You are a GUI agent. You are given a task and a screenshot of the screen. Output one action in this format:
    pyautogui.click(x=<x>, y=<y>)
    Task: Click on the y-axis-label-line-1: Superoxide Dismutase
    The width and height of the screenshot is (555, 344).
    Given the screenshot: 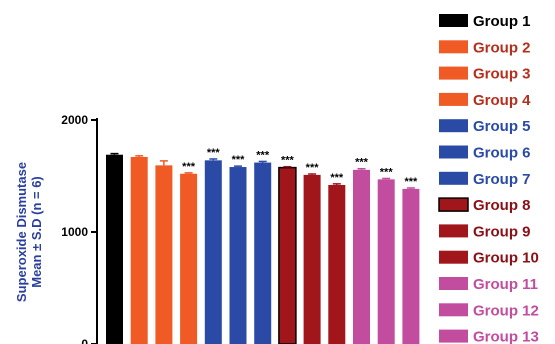 What is the action you would take?
    pyautogui.click(x=21, y=232)
    